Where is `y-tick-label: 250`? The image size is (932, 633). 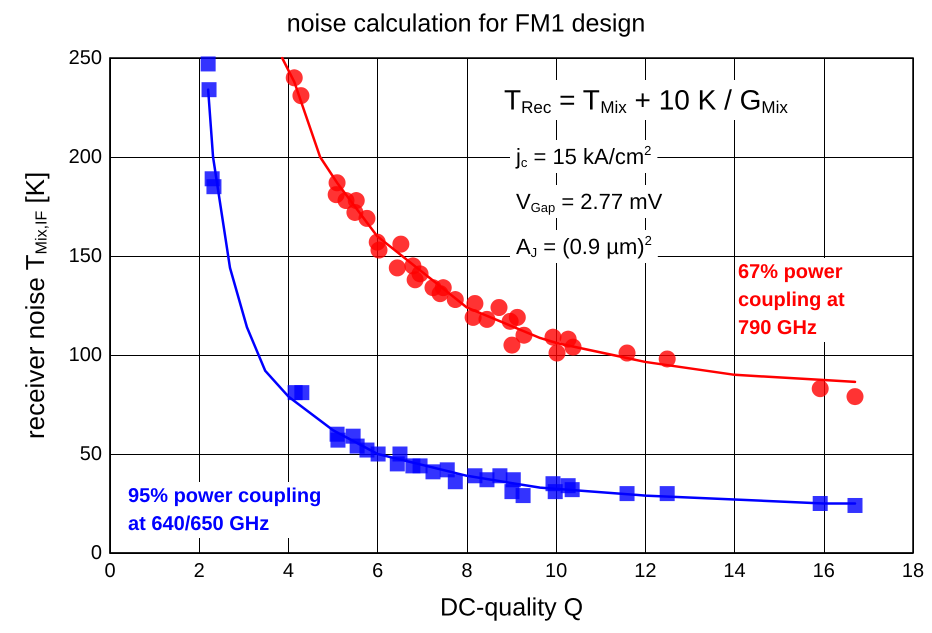
y-tick-label: 250 is located at coordinates (85, 58).